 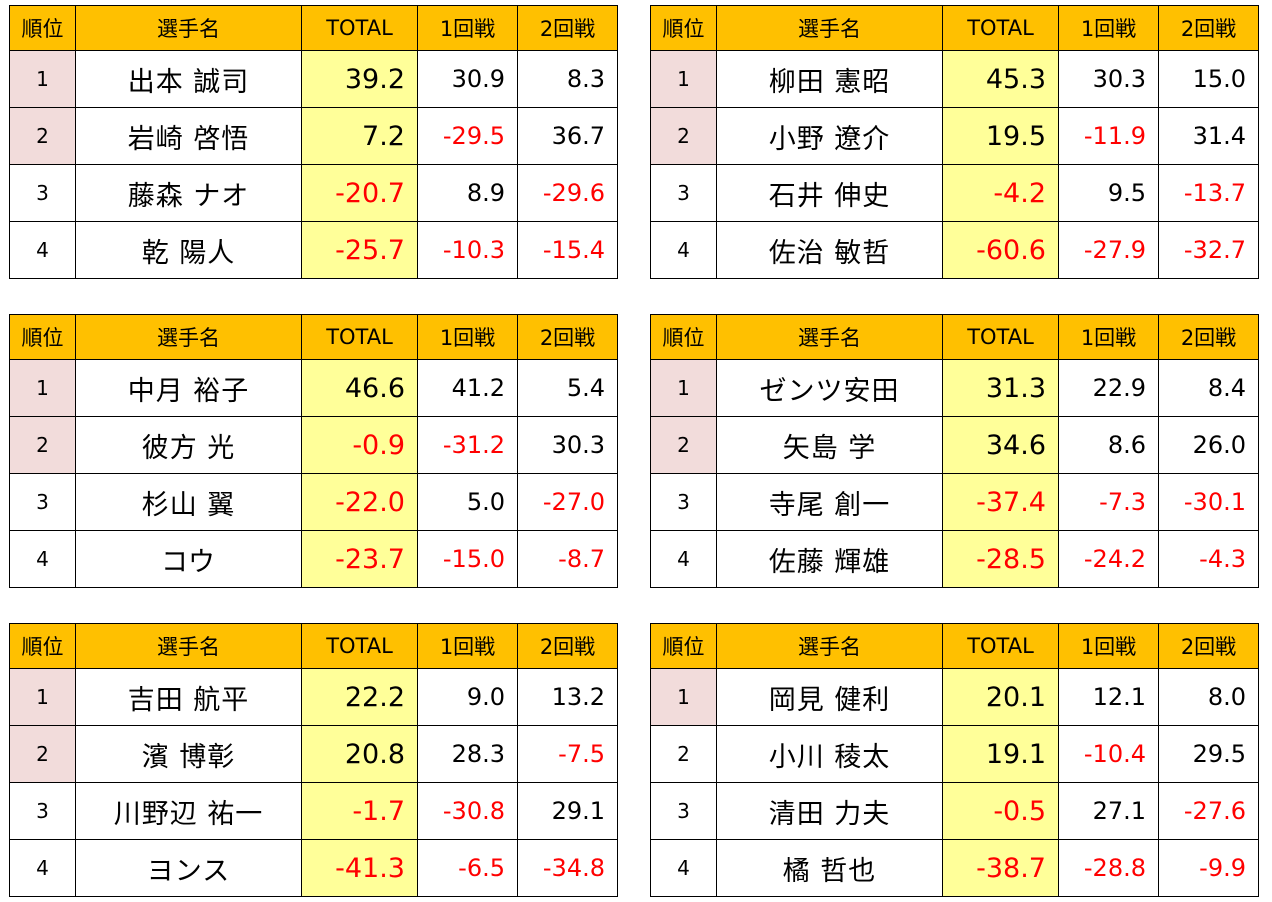 I want to click on round2-score: -32.7, so click(x=1208, y=250).